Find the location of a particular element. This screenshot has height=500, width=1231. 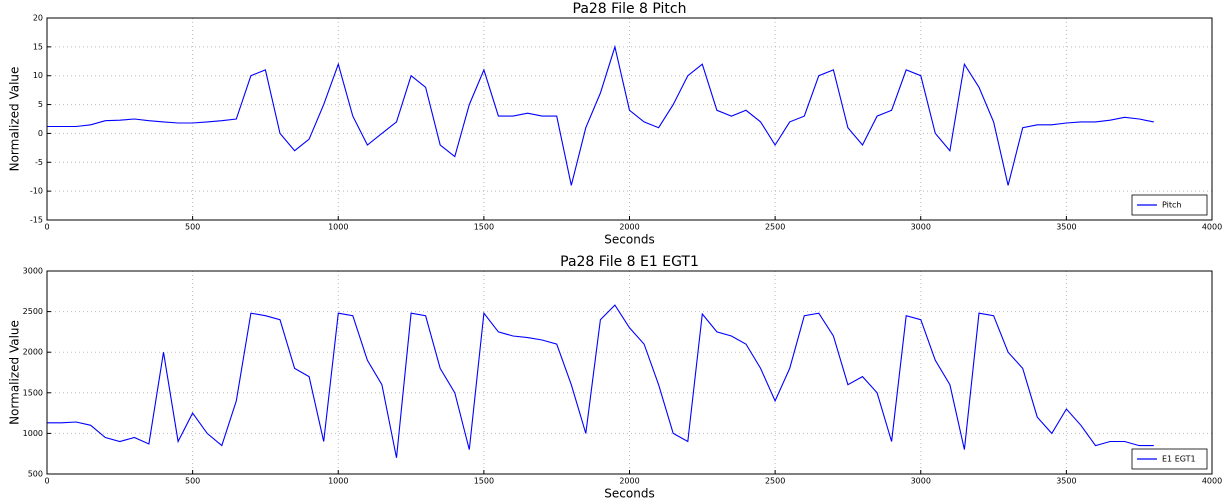

y-tick-label: -15 is located at coordinates (36, 220).